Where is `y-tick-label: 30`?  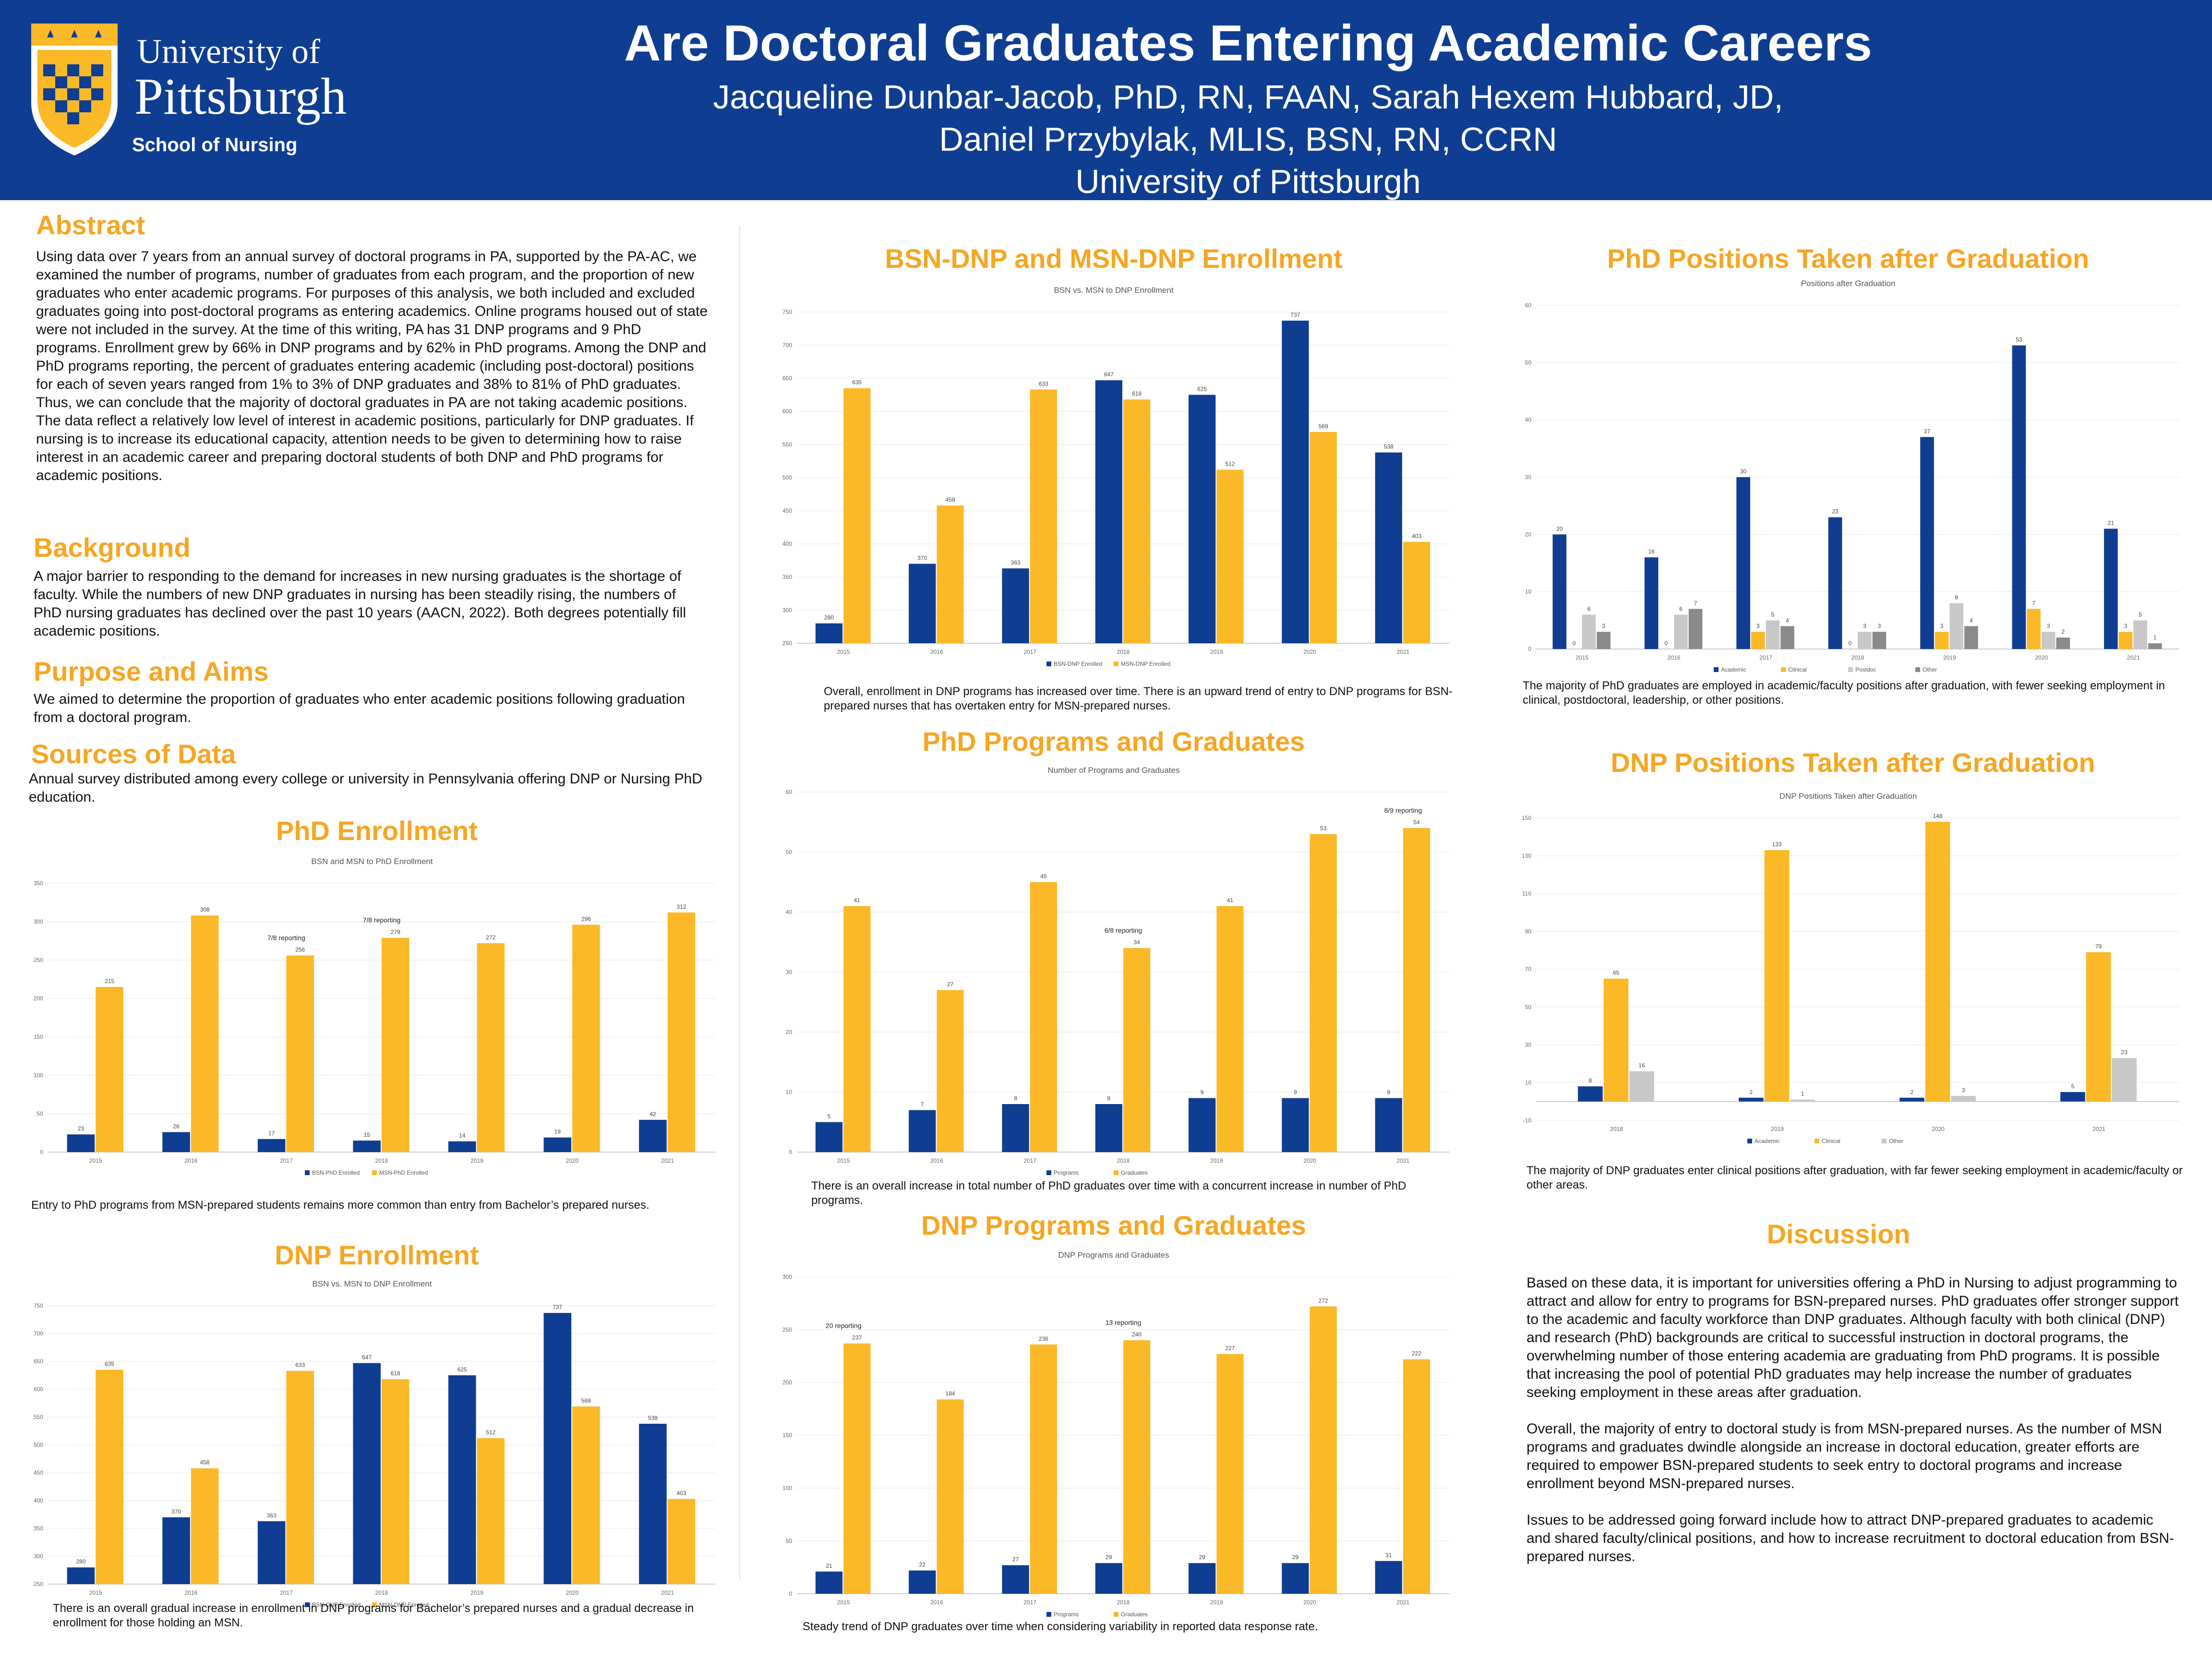 y-tick-label: 30 is located at coordinates (1528, 477).